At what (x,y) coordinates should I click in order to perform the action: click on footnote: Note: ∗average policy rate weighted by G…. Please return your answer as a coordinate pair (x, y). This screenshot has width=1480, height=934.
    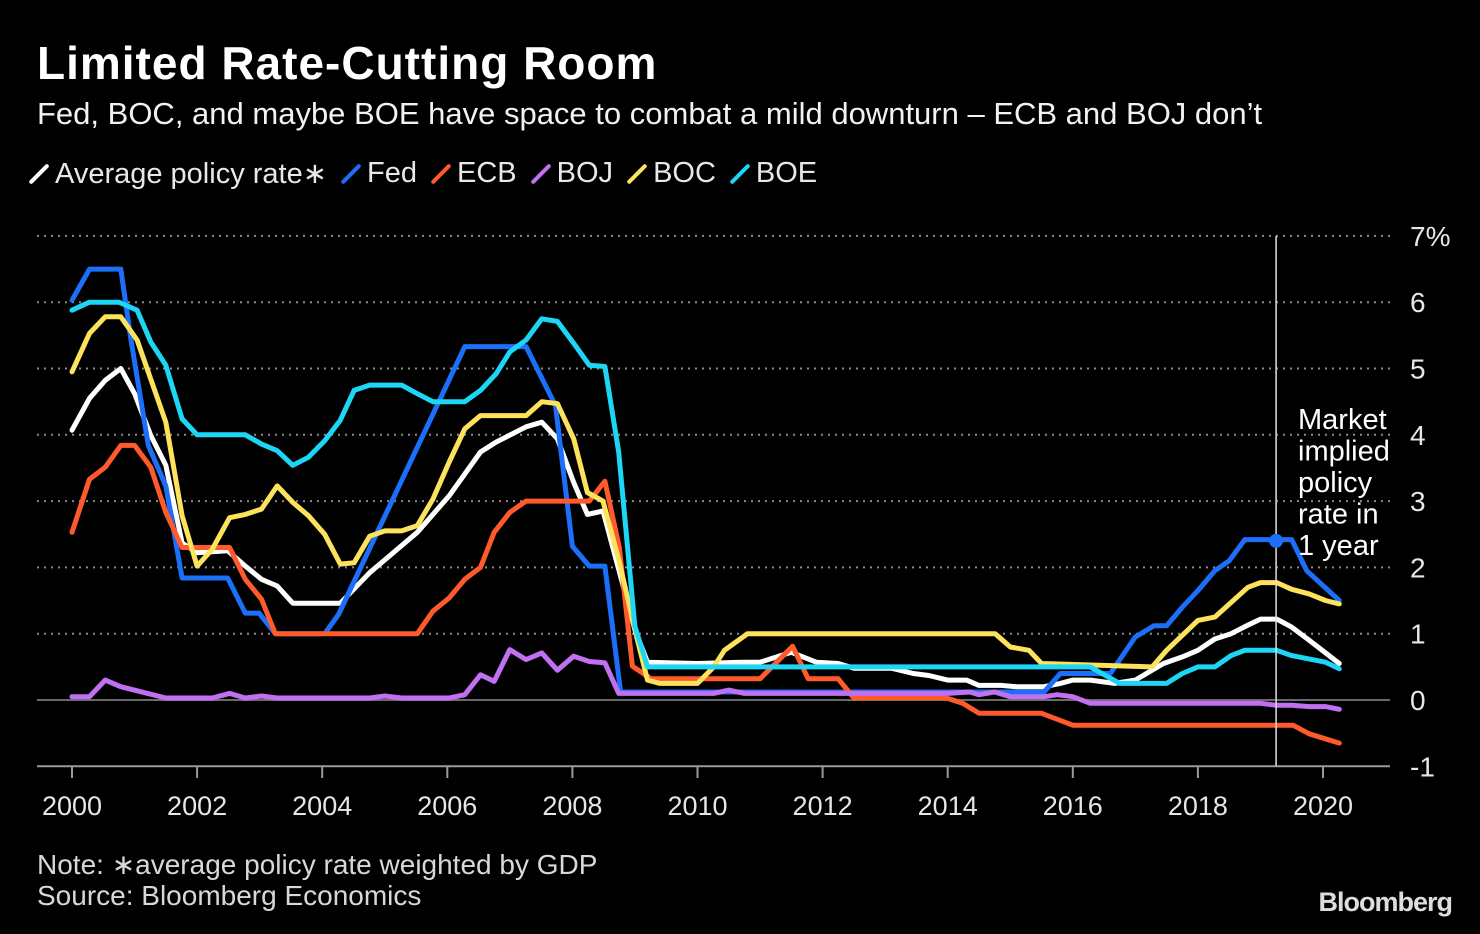
    Looking at the image, I should click on (317, 864).